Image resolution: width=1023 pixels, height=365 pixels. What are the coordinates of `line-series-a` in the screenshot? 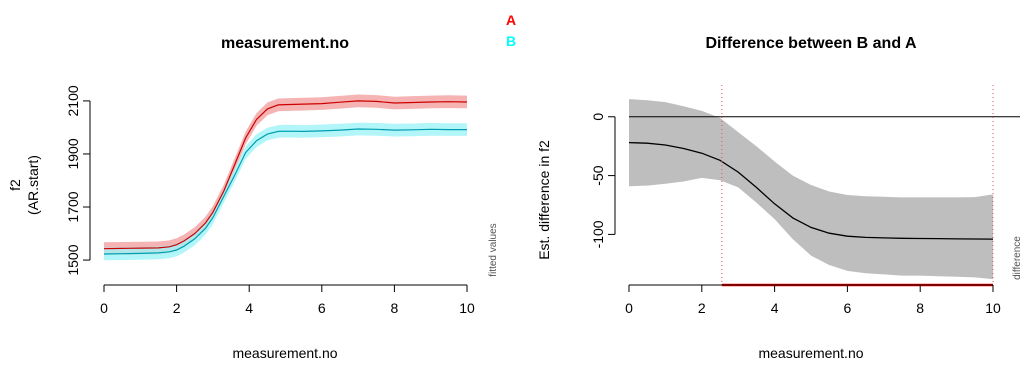 It's located at (285, 175).